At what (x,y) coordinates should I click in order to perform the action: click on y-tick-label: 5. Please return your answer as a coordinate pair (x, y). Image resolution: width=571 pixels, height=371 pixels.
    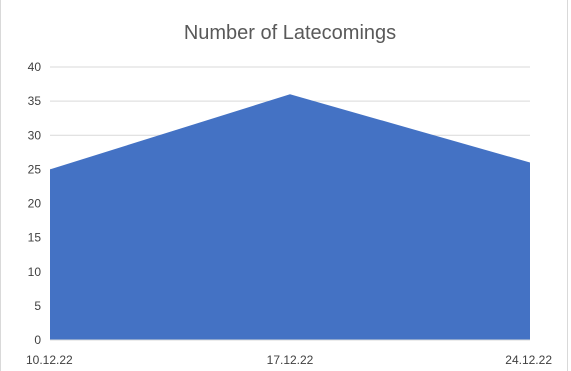
    Looking at the image, I should click on (37, 306).